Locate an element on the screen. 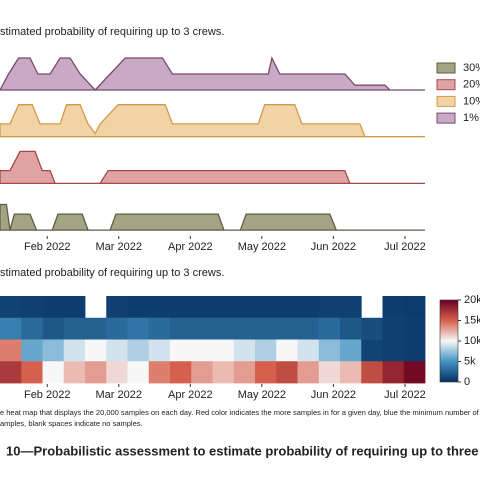  colorbar-tick-label: 20k is located at coordinates (472, 300).